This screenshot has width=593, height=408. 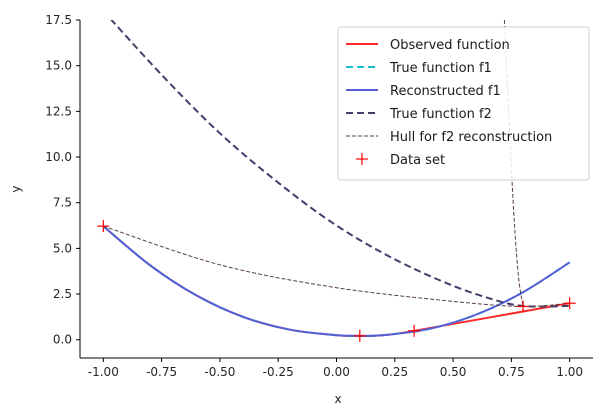 What do you see at coordinates (103, 372) in the screenshot?
I see `x-tick-label: -1.00` at bounding box center [103, 372].